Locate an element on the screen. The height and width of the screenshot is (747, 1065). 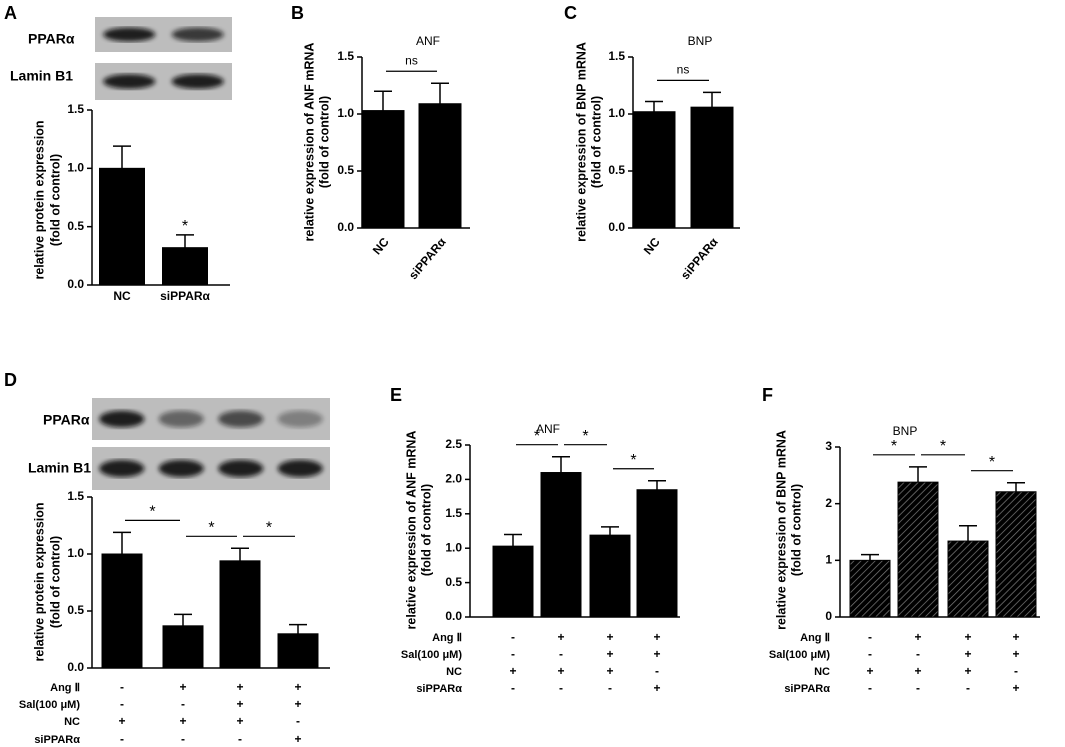
condition-label: Ang Ⅱ is located at coordinates (65, 688).